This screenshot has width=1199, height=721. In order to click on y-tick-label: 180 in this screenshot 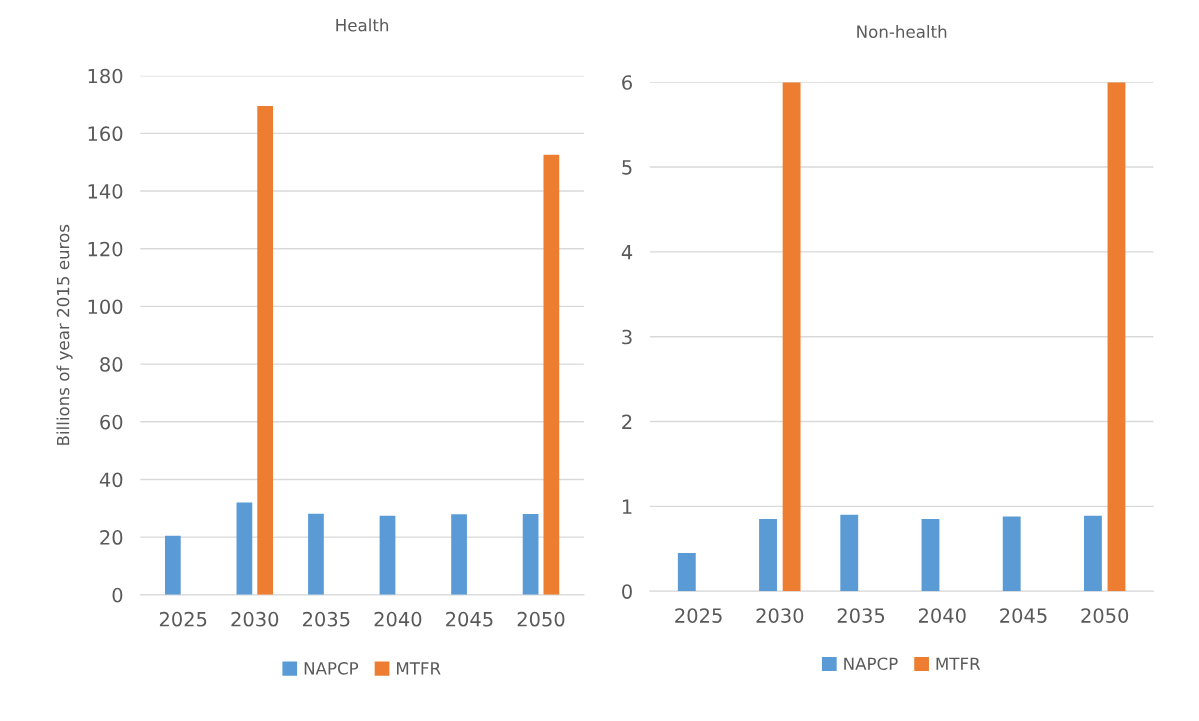, I will do `click(105, 76)`.